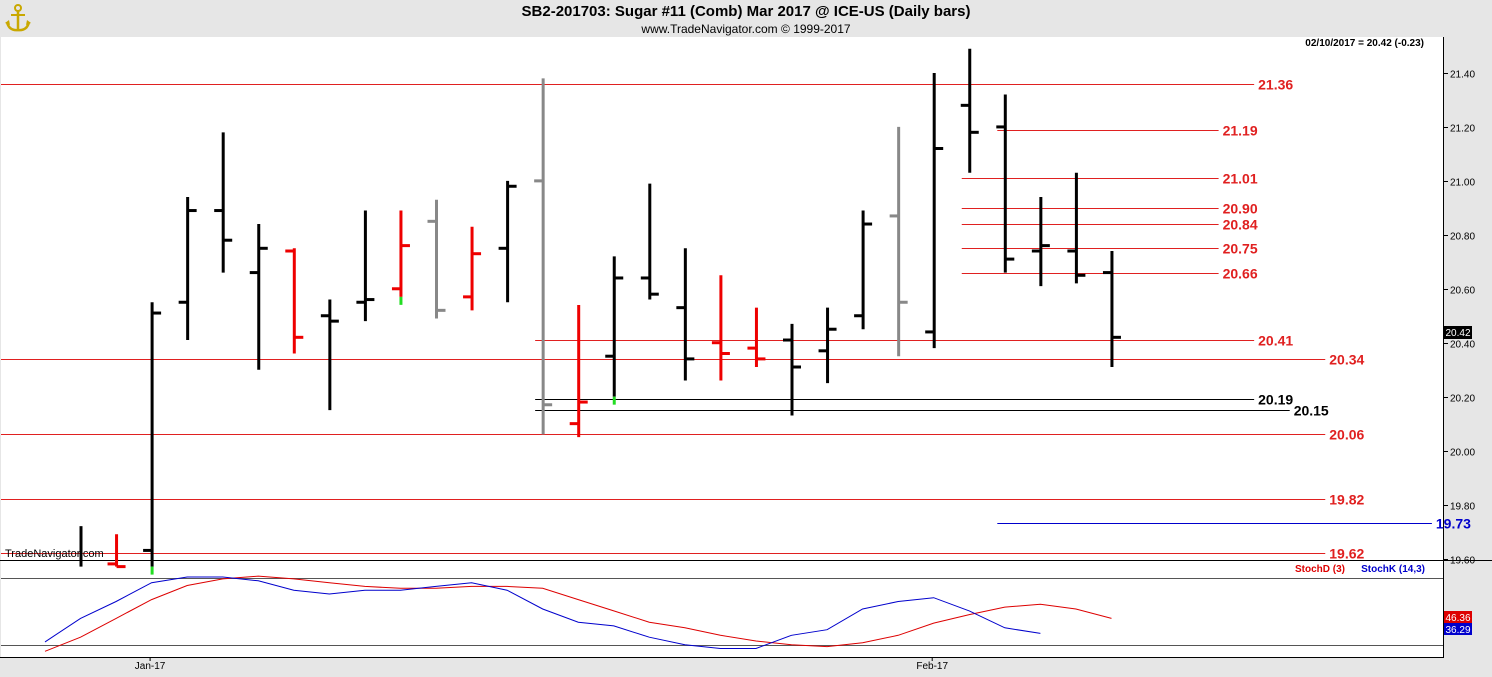 This screenshot has width=1492, height=677. What do you see at coordinates (1240, 274) in the screenshot?
I see `level-label-20.66: 20.66` at bounding box center [1240, 274].